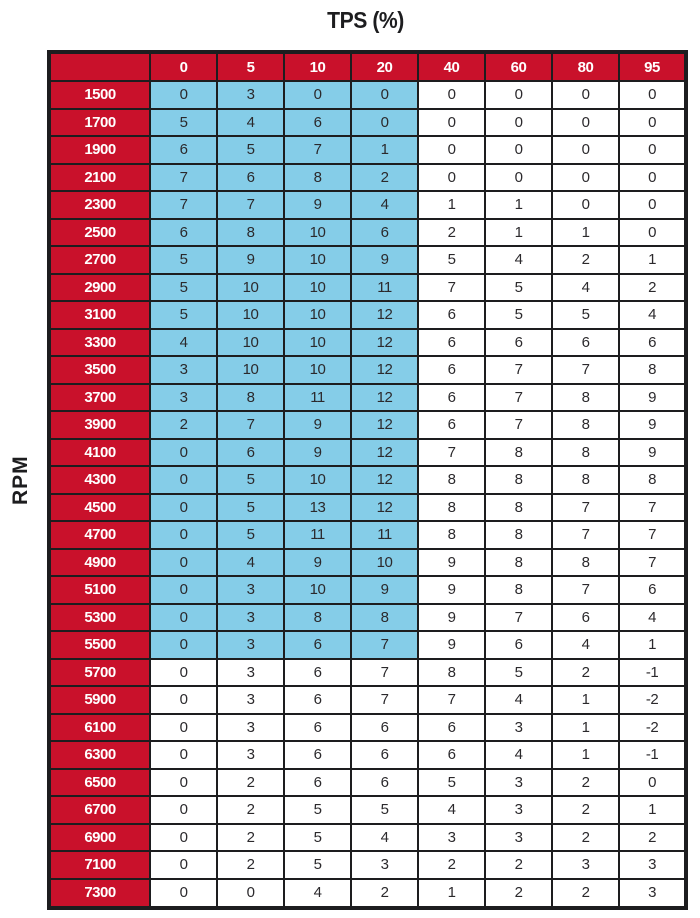  Describe the element at coordinates (365, 20) in the screenshot. I see `table-title: TPS (%)` at that location.